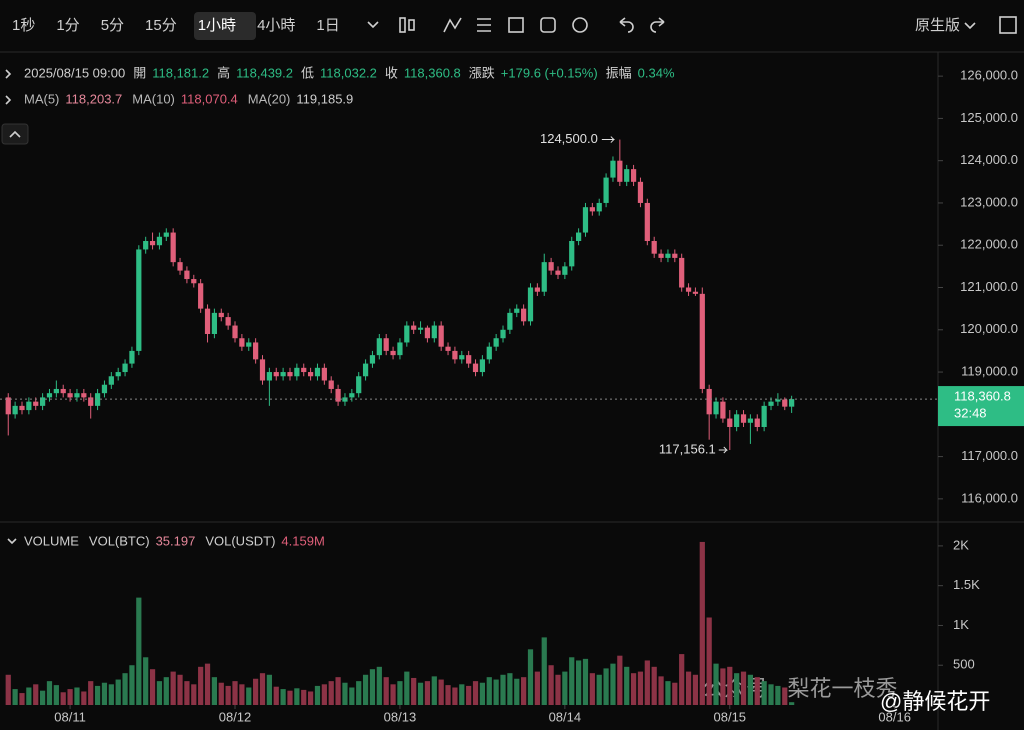 The height and width of the screenshot is (730, 1024). Describe the element at coordinates (161, 25) in the screenshot. I see `interval-button: 15分` at that location.